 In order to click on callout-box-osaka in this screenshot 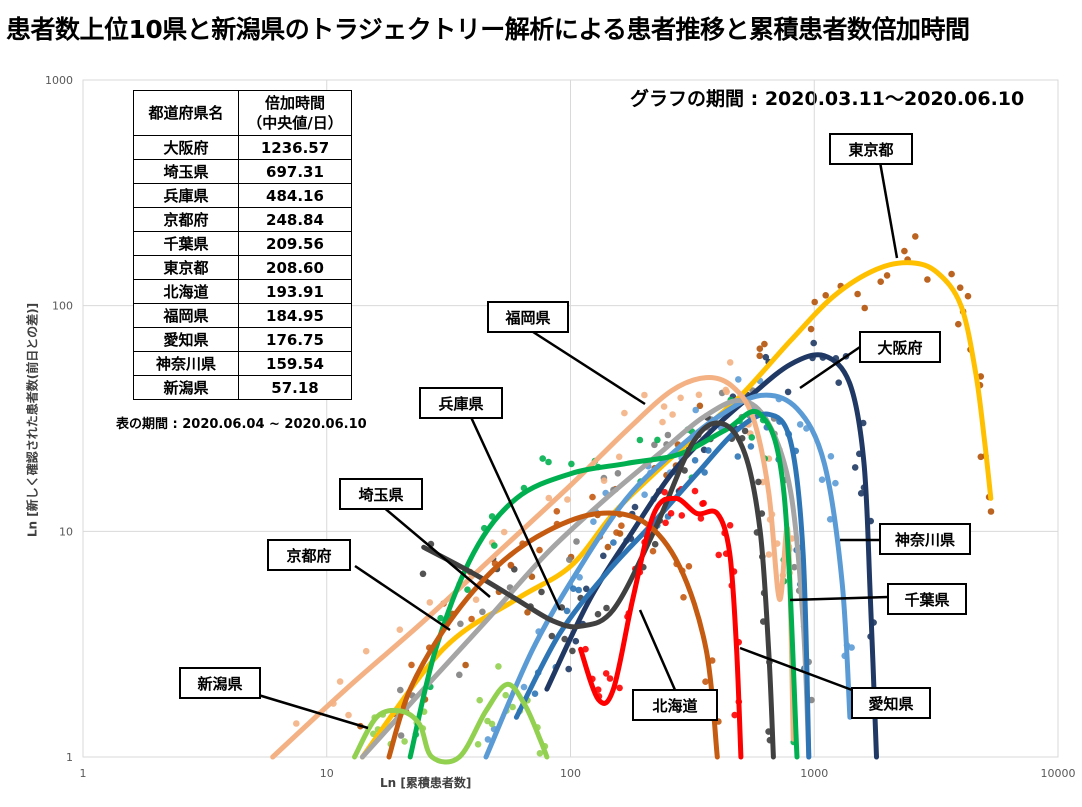, I will do `click(900, 347)`.